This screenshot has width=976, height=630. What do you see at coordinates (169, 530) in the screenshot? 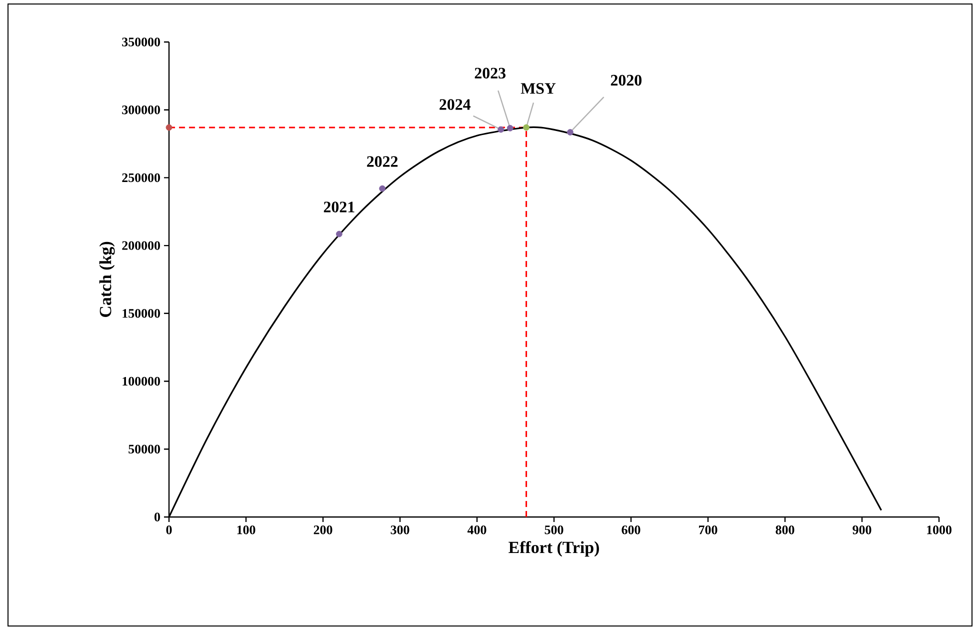
I see `x-tick-label: 0` at bounding box center [169, 530].